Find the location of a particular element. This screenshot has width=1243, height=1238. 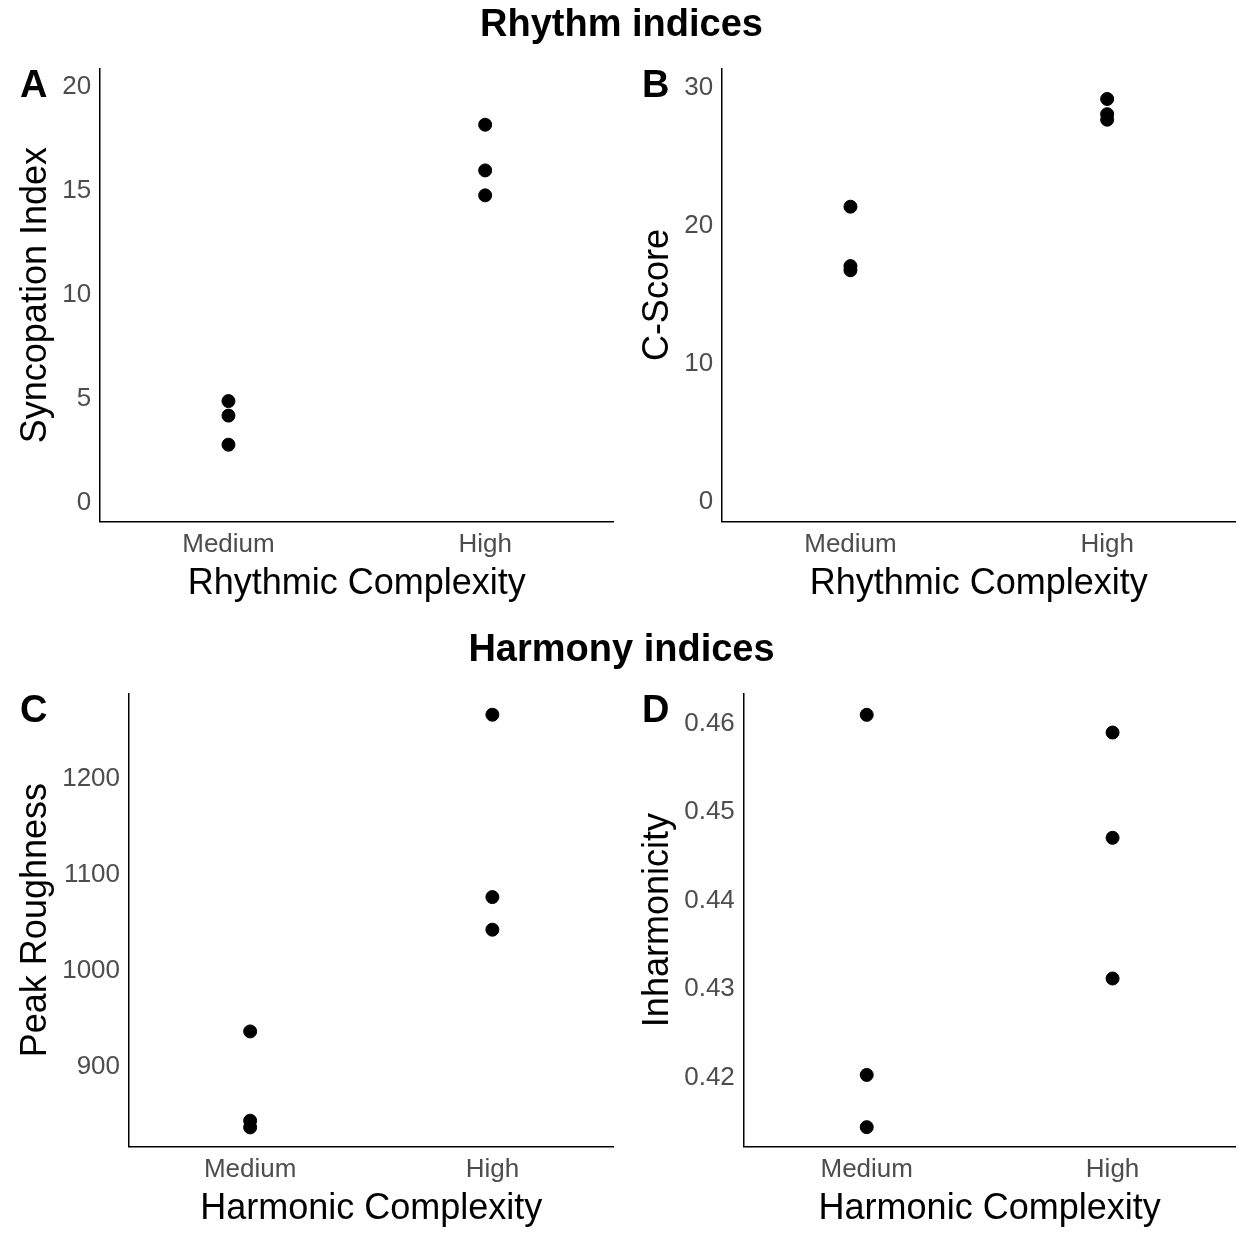

y-tick-label: 1200 is located at coordinates (91, 777).